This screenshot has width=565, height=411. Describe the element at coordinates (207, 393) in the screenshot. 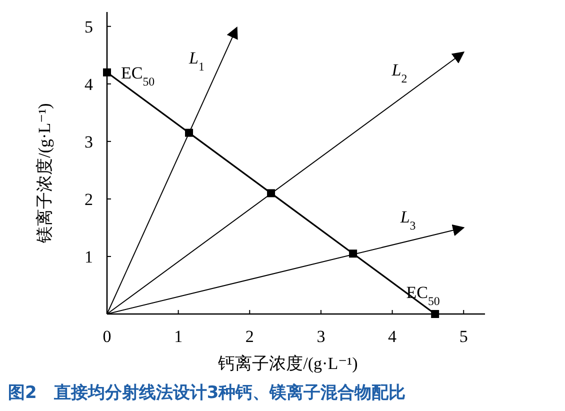

I see `text: 图2 直接均分射线法设计3种钙、镁离子混合物配比` at that location.